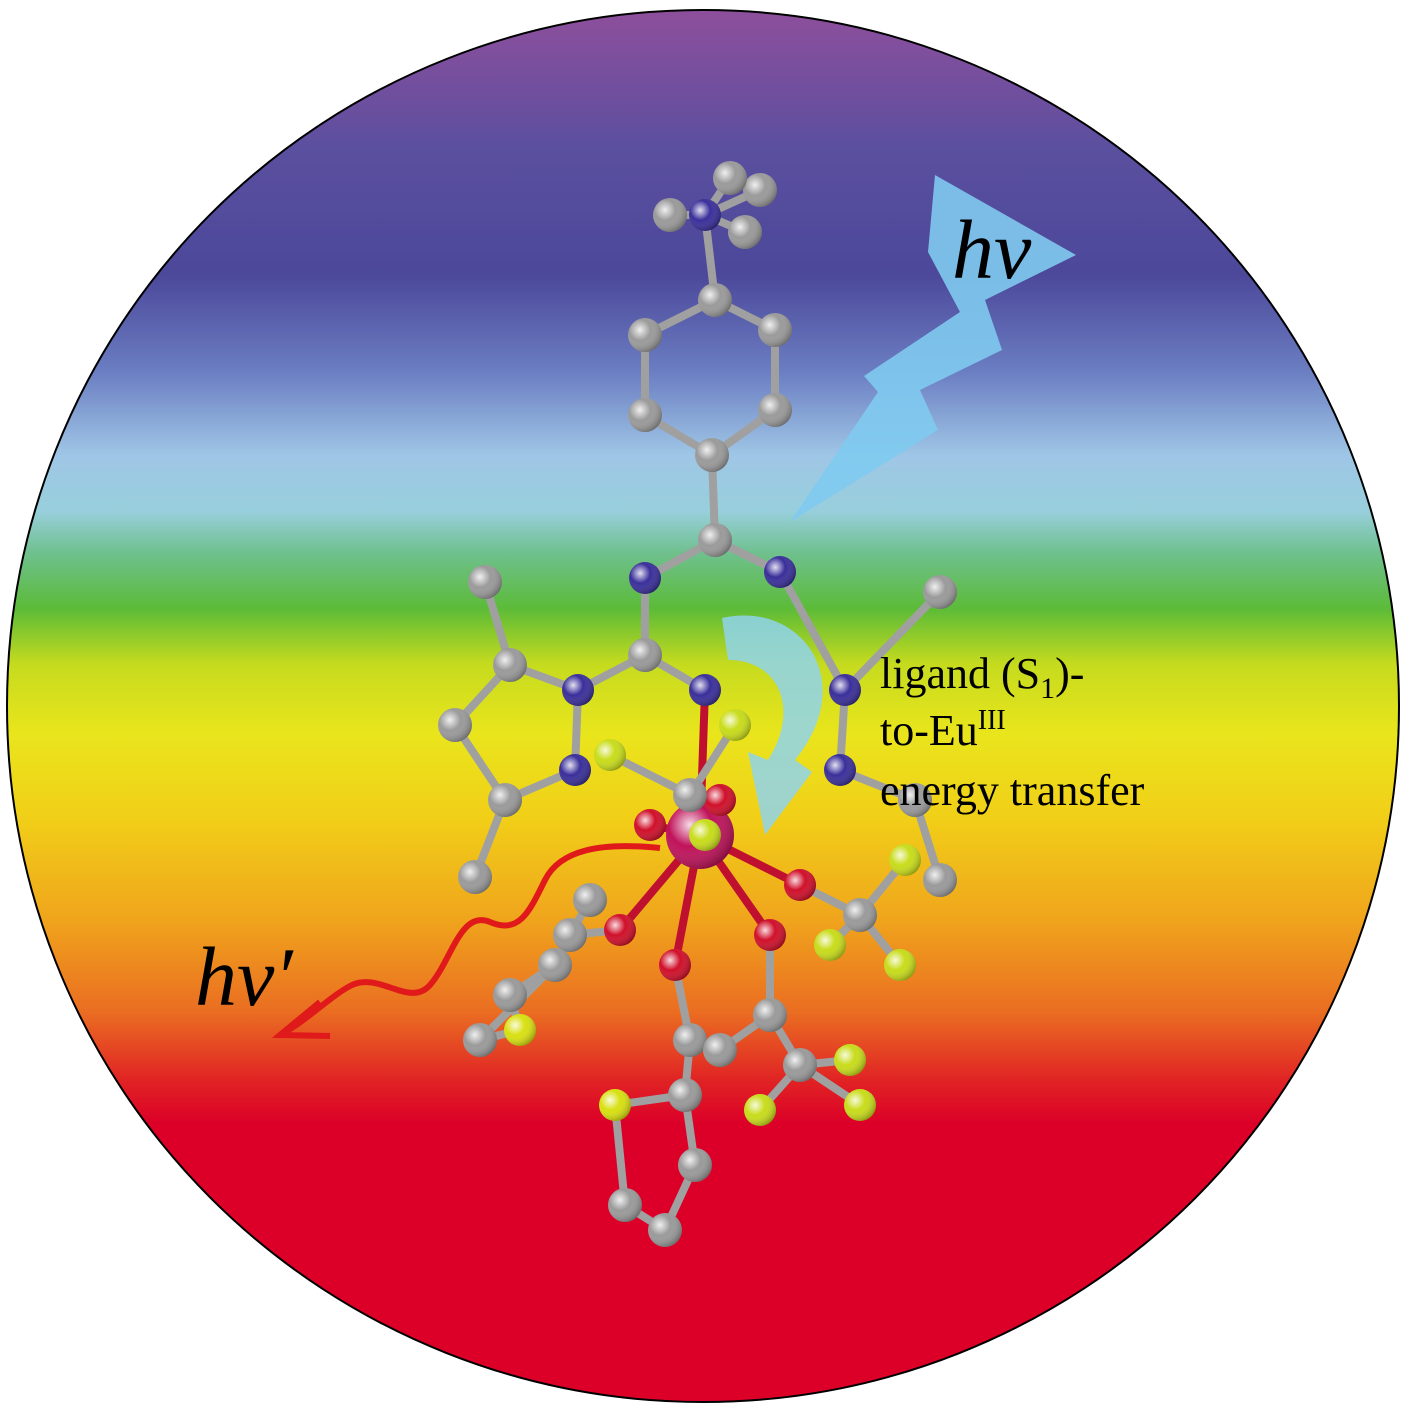 This screenshot has width=1406, height=1409. Describe the element at coordinates (929, 730) in the screenshot. I see `annotation-text: to-Eu` at that location.